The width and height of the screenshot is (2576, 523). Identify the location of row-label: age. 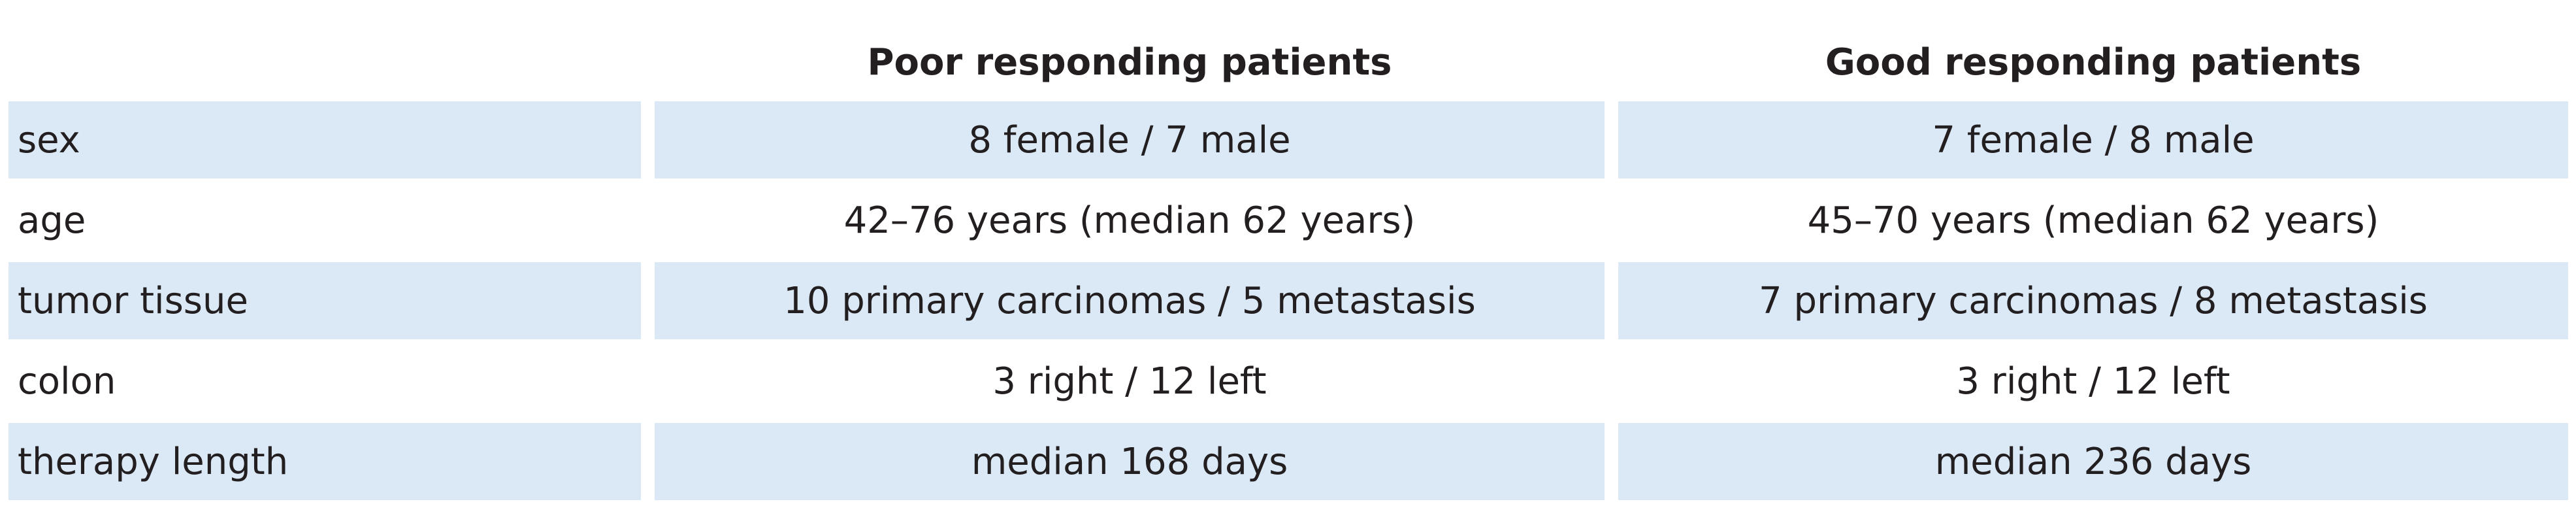
(52, 220).